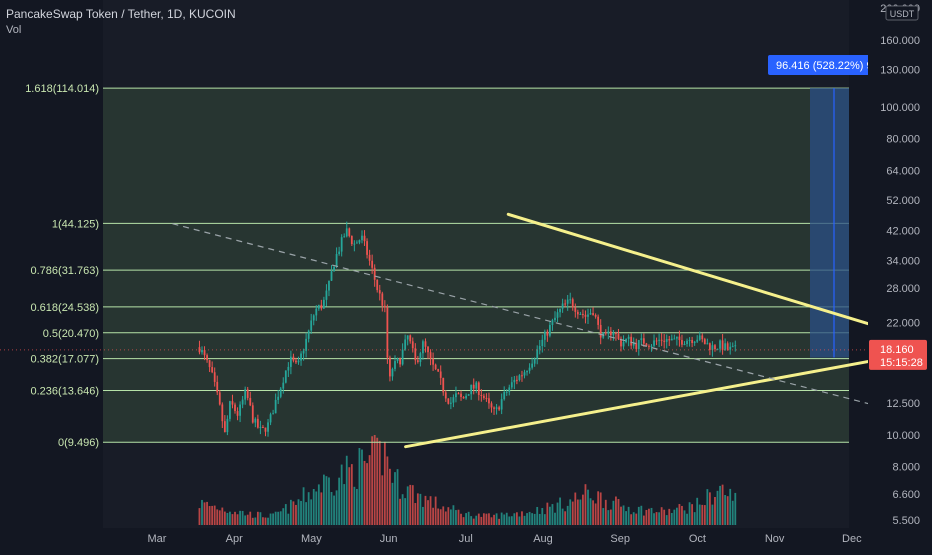  Describe the element at coordinates (820, 65) in the screenshot. I see `measure-label-box` at that location.